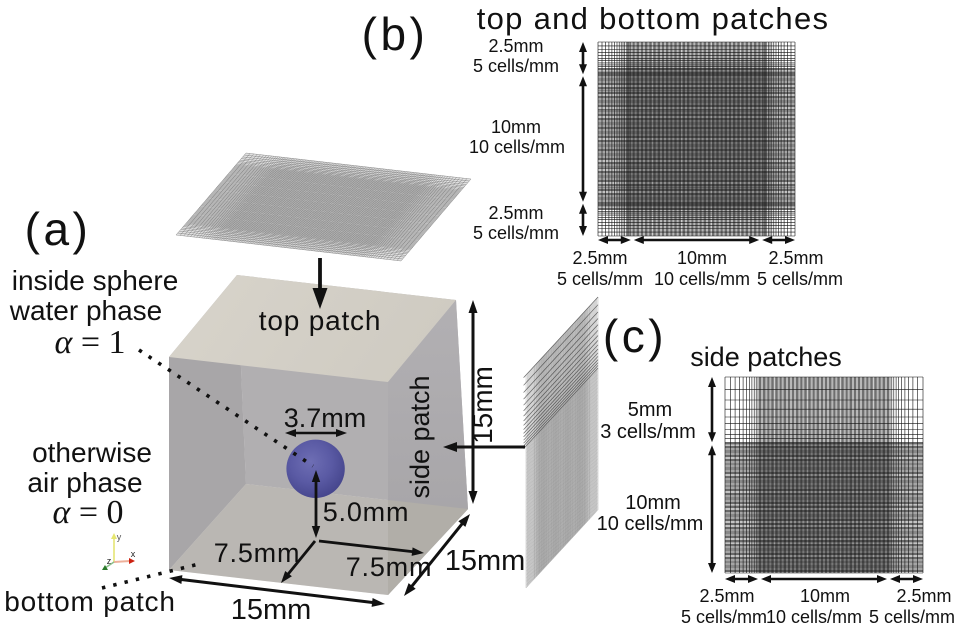 This screenshot has height=632, width=967. What do you see at coordinates (325, 418) in the screenshot?
I see `svg-text: 3.7mm` at bounding box center [325, 418].